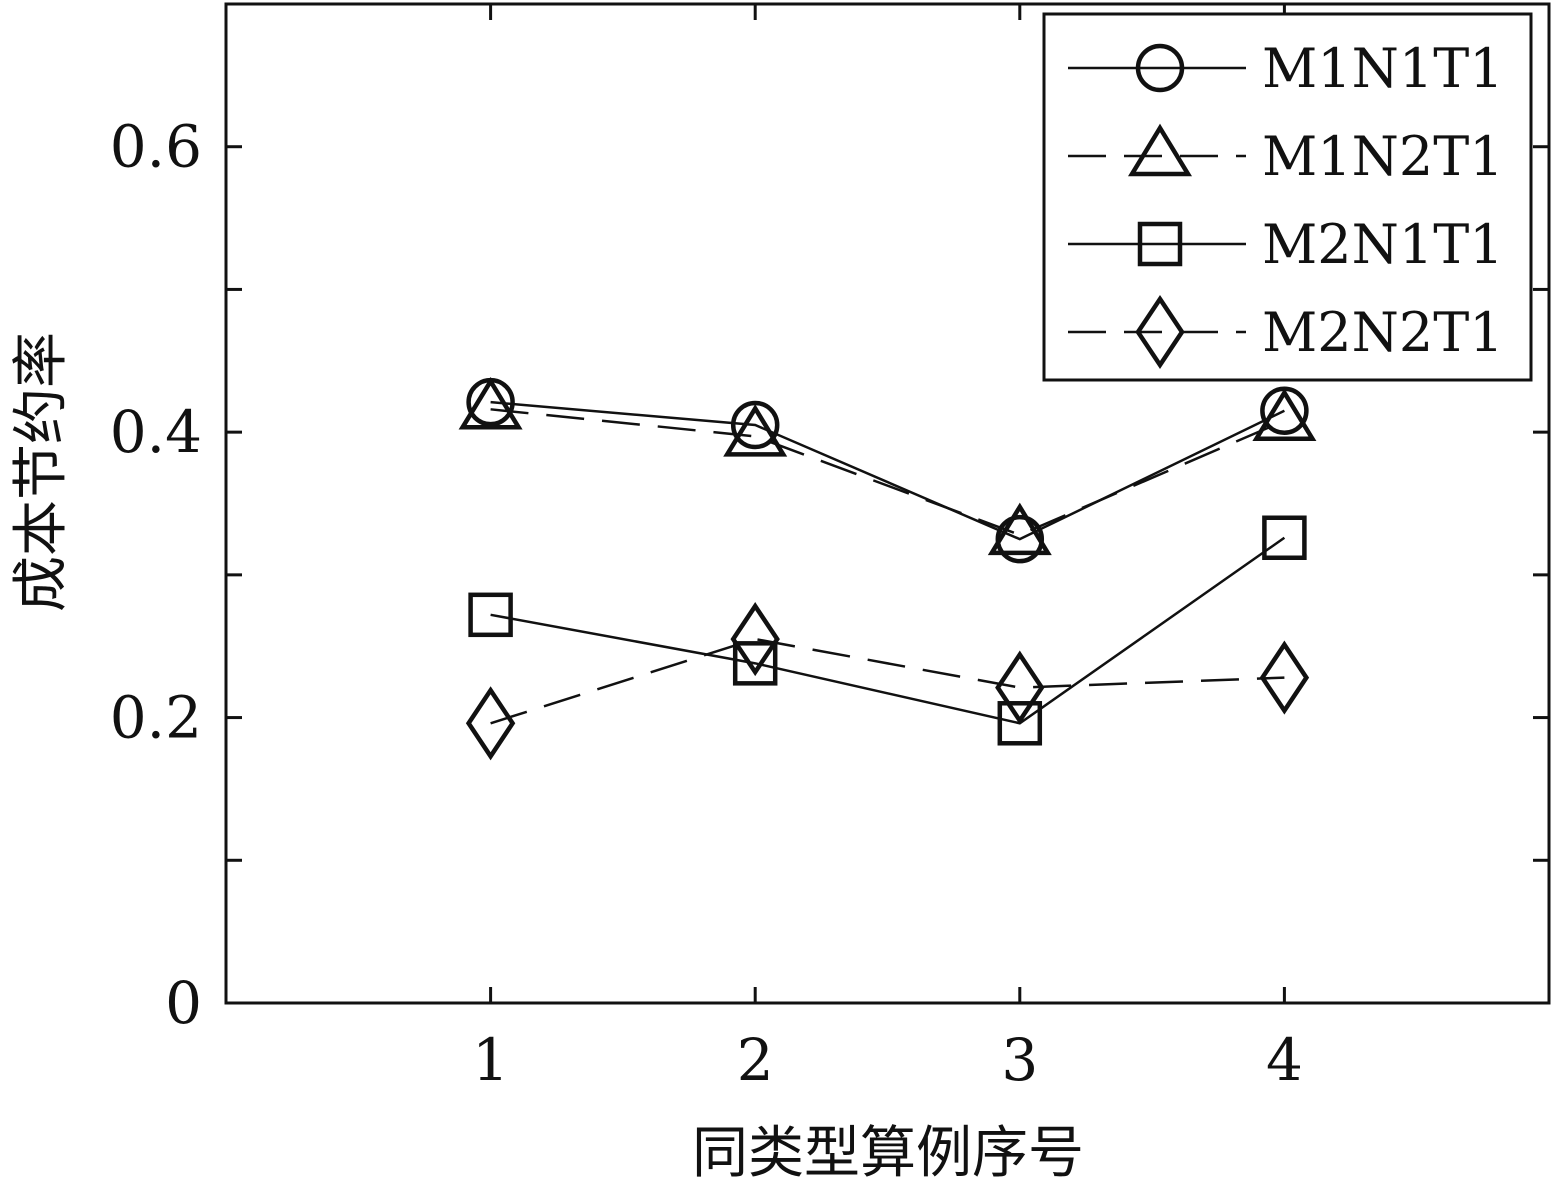  What do you see at coordinates (755, 425) in the screenshot?
I see `data-point-circle` at bounding box center [755, 425].